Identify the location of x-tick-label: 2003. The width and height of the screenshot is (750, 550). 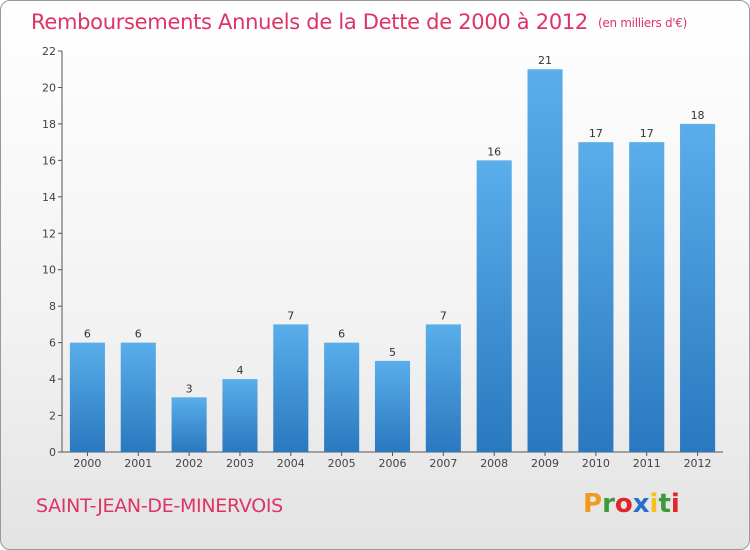
(240, 463).